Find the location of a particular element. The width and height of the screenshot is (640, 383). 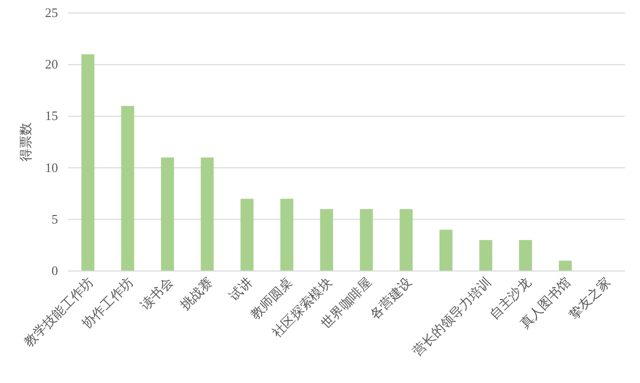

x-tick-label: 挑战赛 is located at coordinates (196, 293).